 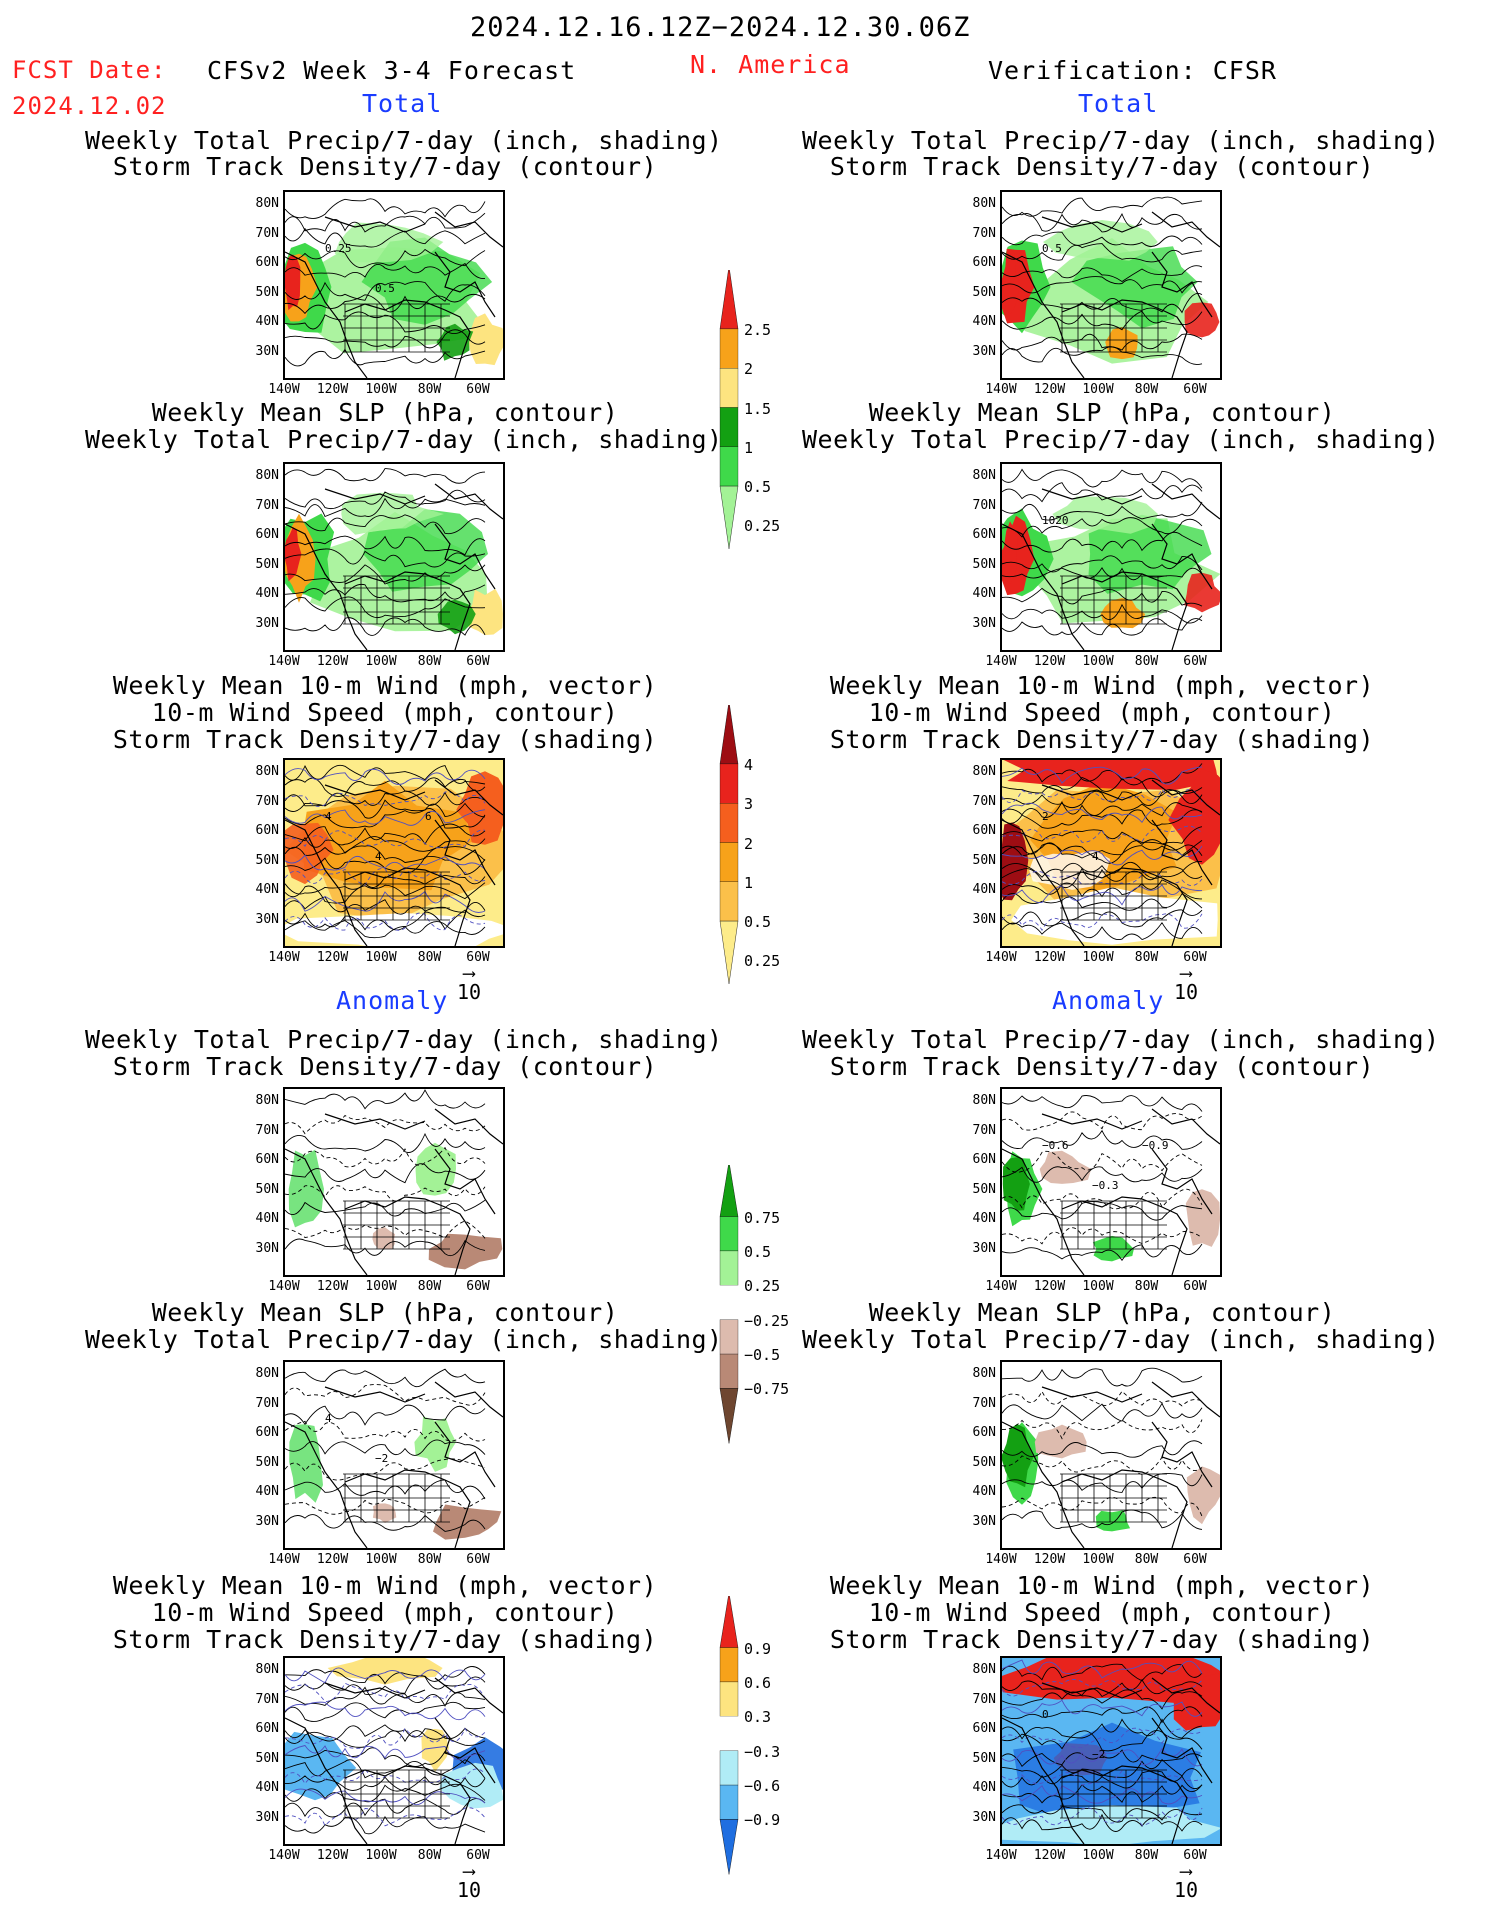 I want to click on map-frame, so click(x=394, y=557).